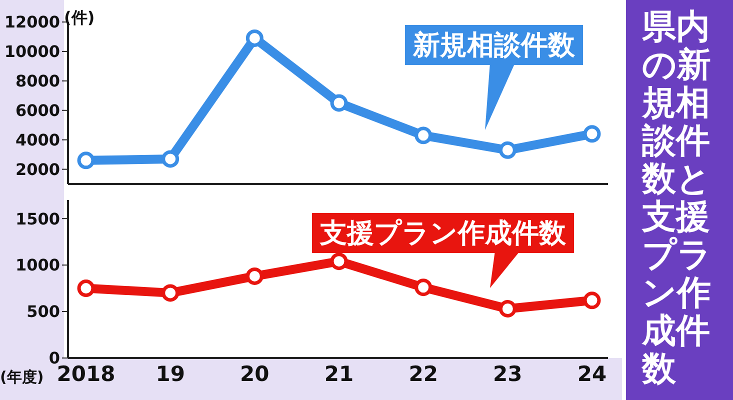  Describe the element at coordinates (494, 45) in the screenshot. I see `text: 新規相談件数` at that location.